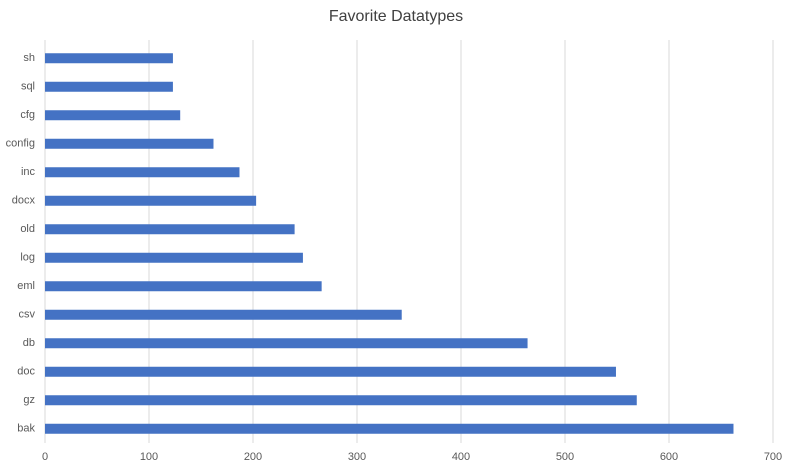  I want to click on y-tick-label: gz, so click(29, 400).